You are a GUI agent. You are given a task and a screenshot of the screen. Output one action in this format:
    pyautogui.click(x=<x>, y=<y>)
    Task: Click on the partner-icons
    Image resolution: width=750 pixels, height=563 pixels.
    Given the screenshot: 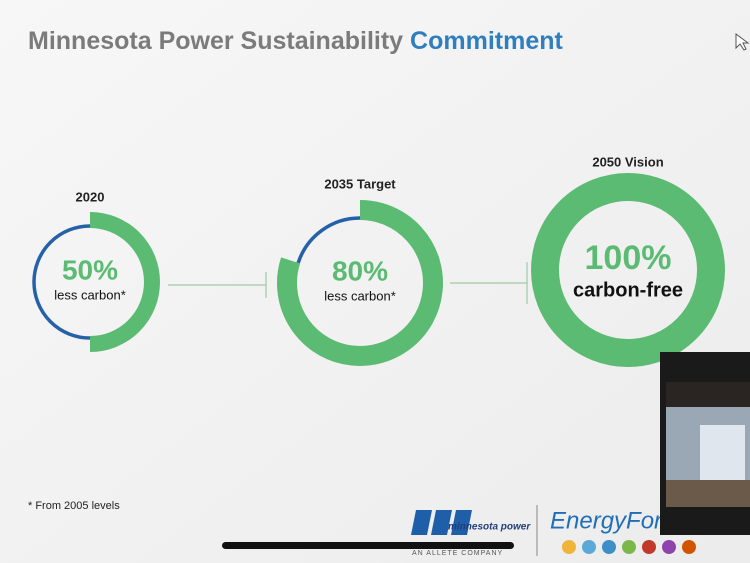 What is the action you would take?
    pyautogui.click(x=629, y=547)
    